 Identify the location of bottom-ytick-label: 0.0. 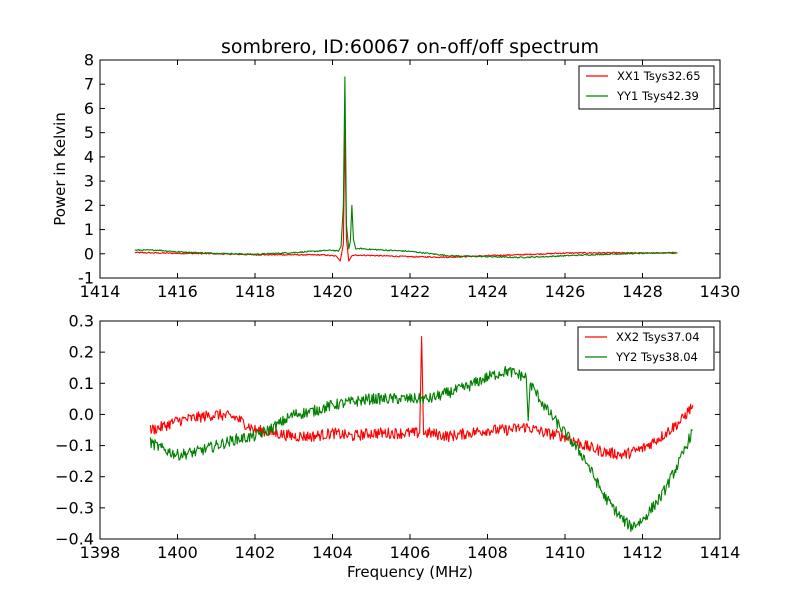
(81, 414).